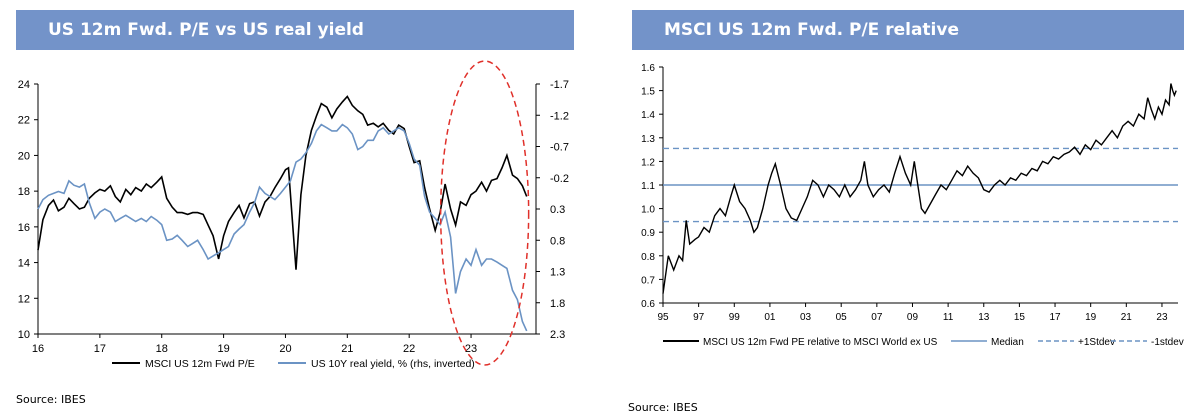 The height and width of the screenshot is (414, 1200). Describe the element at coordinates (200, 364) in the screenshot. I see `legend-label-pe: MSCI US 12m Fwd P/E` at that location.